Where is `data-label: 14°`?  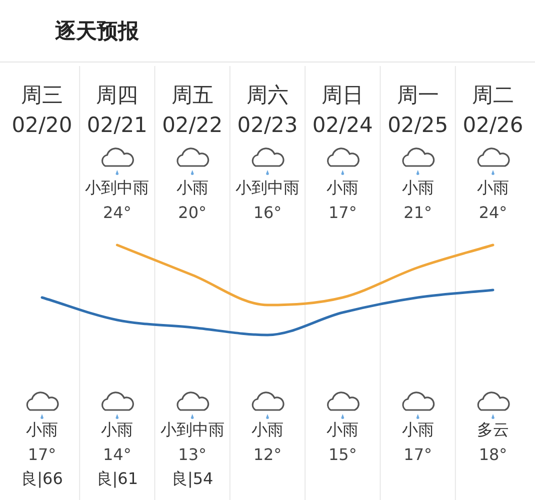
data-label: 14° is located at coordinates (117, 454).